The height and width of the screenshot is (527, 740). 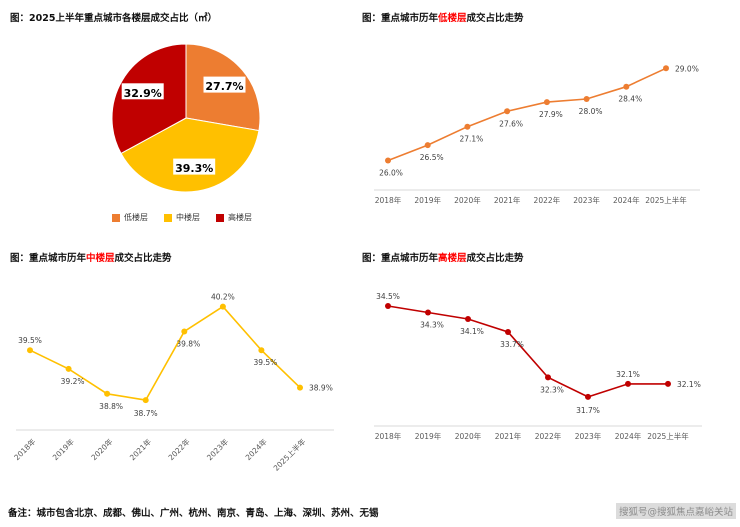 I want to click on svg-text: 29.0%, so click(x=687, y=68).